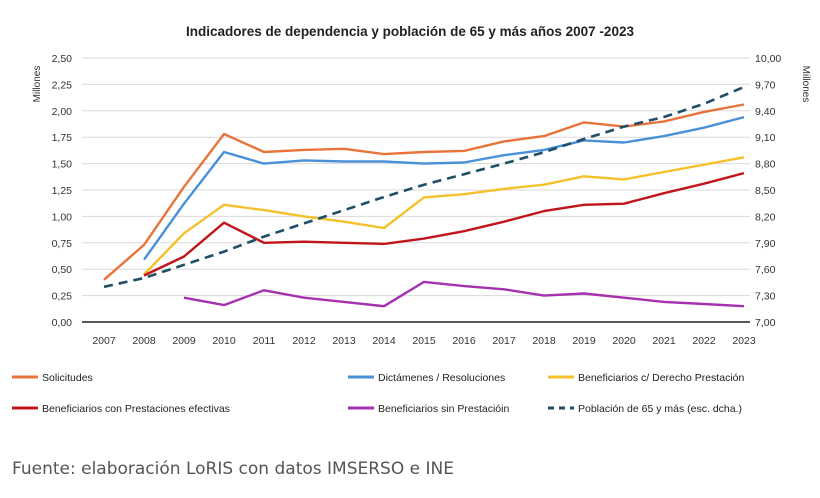 Image resolution: width=820 pixels, height=498 pixels. Describe the element at coordinates (144, 341) in the screenshot. I see `x-tick-label: 2008` at that location.